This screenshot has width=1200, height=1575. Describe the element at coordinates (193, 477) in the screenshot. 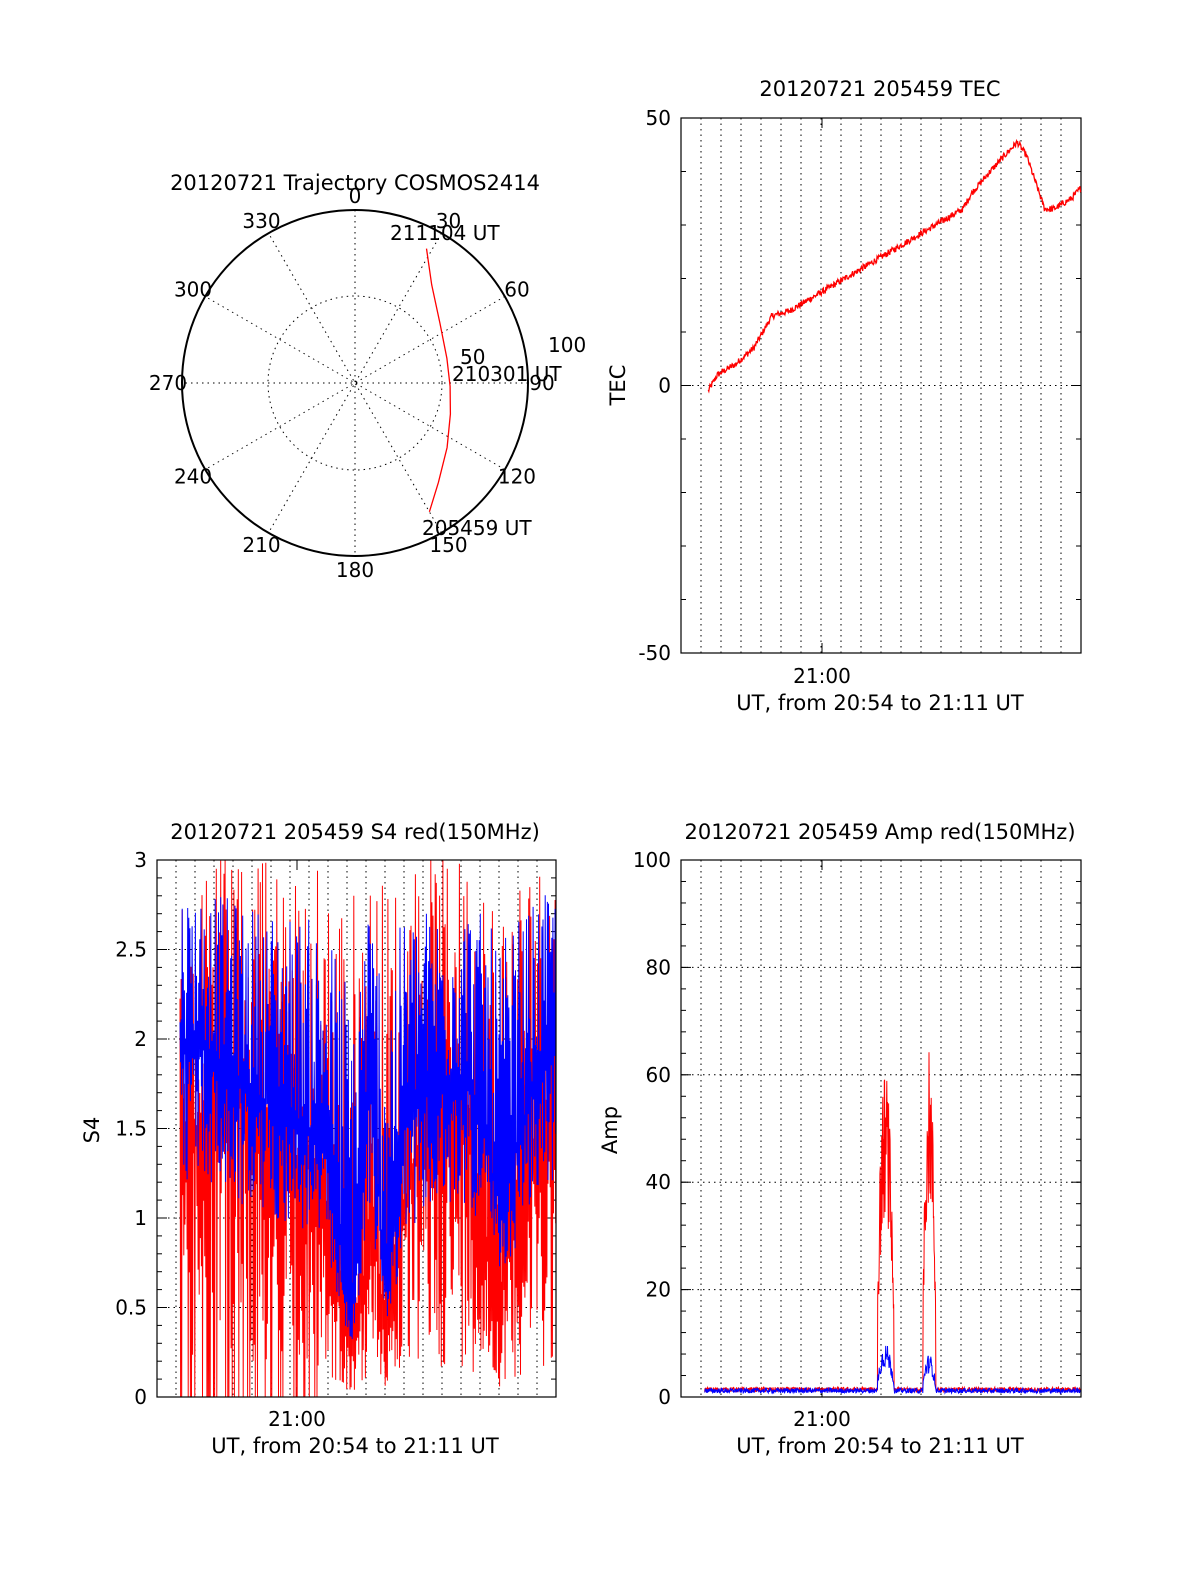

I see `polar-azimuth-label: 240` at that location.